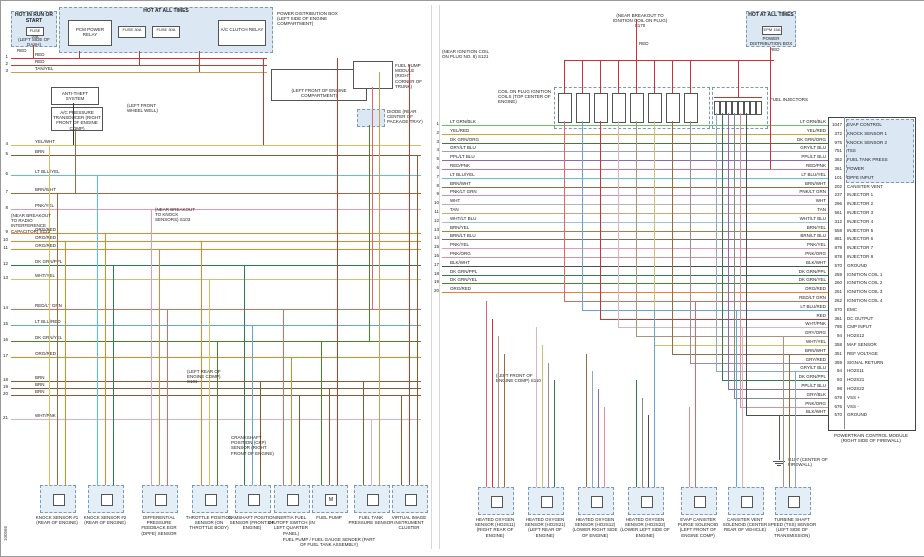 The width and height of the screenshot is (924, 557). What do you see at coordinates (437, 132) in the screenshot?
I see `wire-number: 2` at bounding box center [437, 132].